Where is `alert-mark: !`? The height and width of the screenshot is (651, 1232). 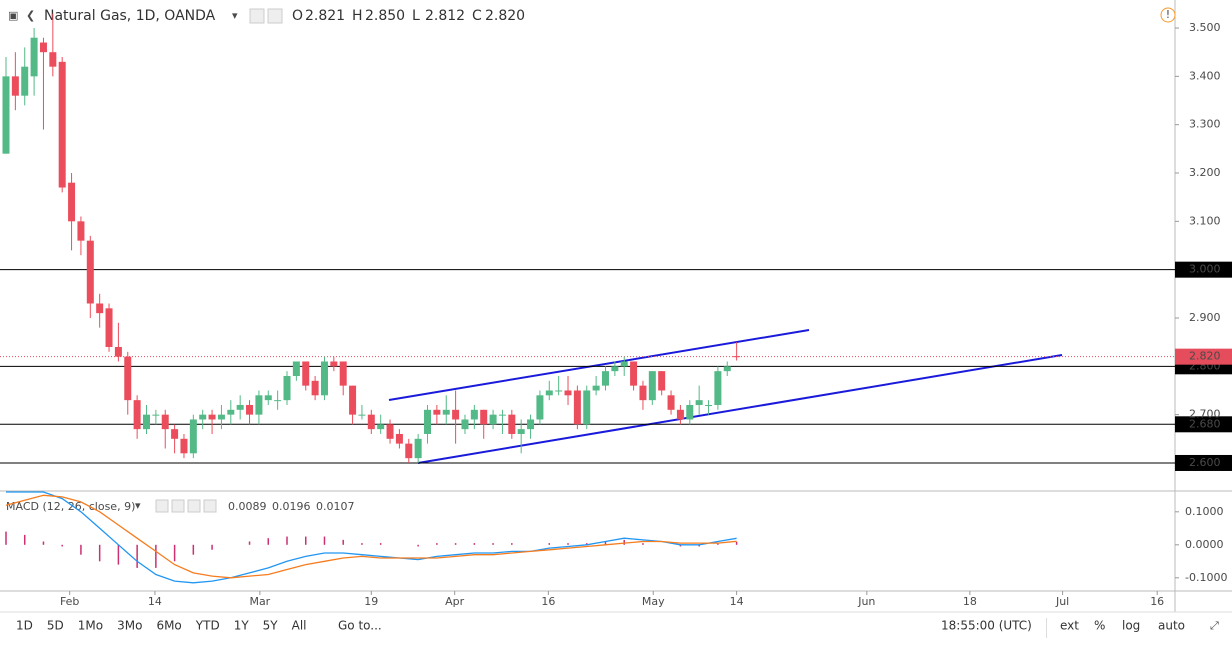 alert-mark: ! is located at coordinates (1168, 14).